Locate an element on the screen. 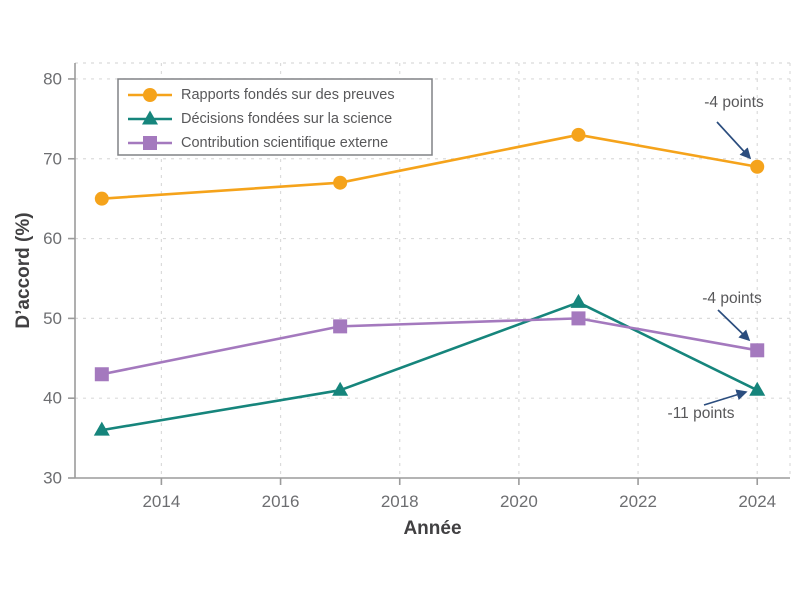  data-point-circle-2013 is located at coordinates (101, 198).